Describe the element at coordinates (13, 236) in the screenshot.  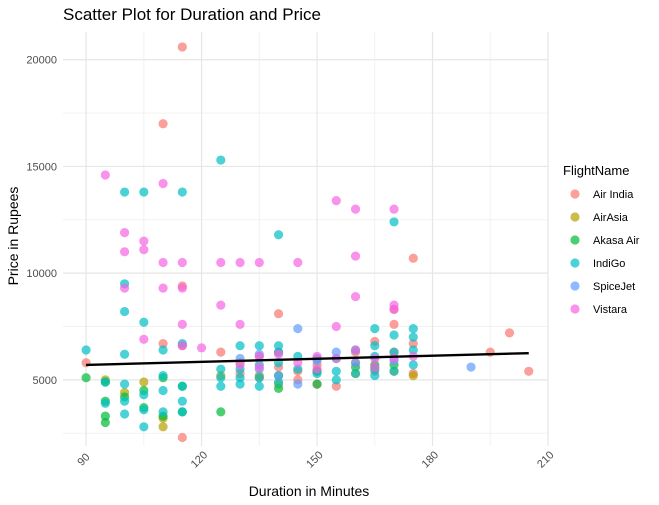
I see `y-axis-title: Price in Rupees` at that location.